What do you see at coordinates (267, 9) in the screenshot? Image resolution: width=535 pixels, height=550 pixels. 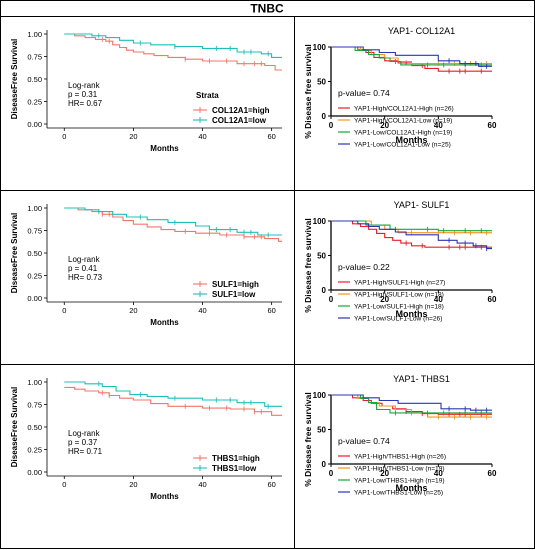 I see `figure-title: TNBC` at bounding box center [267, 9].